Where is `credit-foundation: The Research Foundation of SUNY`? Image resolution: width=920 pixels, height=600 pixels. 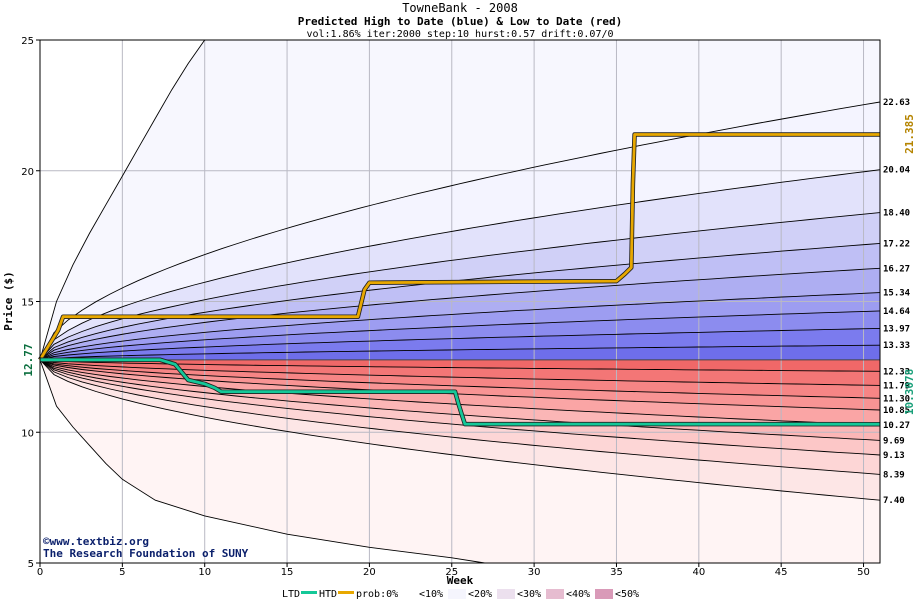
credit-foundation: The Research Foundation of SUNY is located at coordinates (146, 553).